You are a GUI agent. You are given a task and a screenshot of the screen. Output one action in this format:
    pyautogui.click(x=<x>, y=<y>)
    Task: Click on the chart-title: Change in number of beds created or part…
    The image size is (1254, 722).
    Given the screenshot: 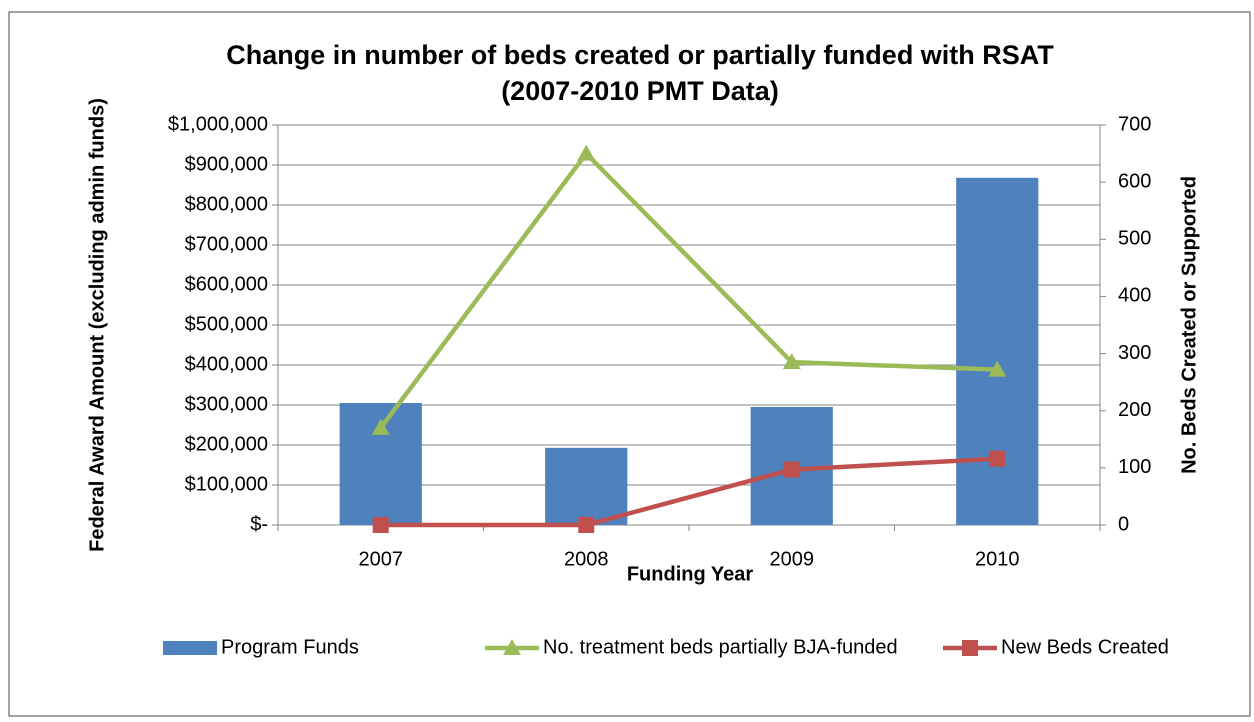 What is the action you would take?
    pyautogui.click(x=640, y=55)
    